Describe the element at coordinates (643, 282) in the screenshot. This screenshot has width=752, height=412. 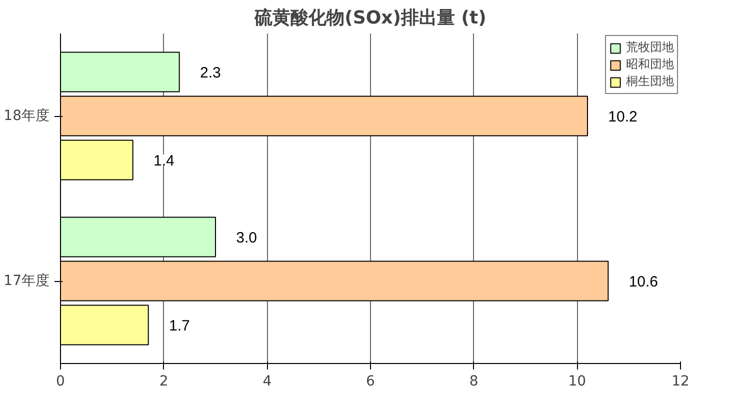
I see `text: 10.6` at that location.